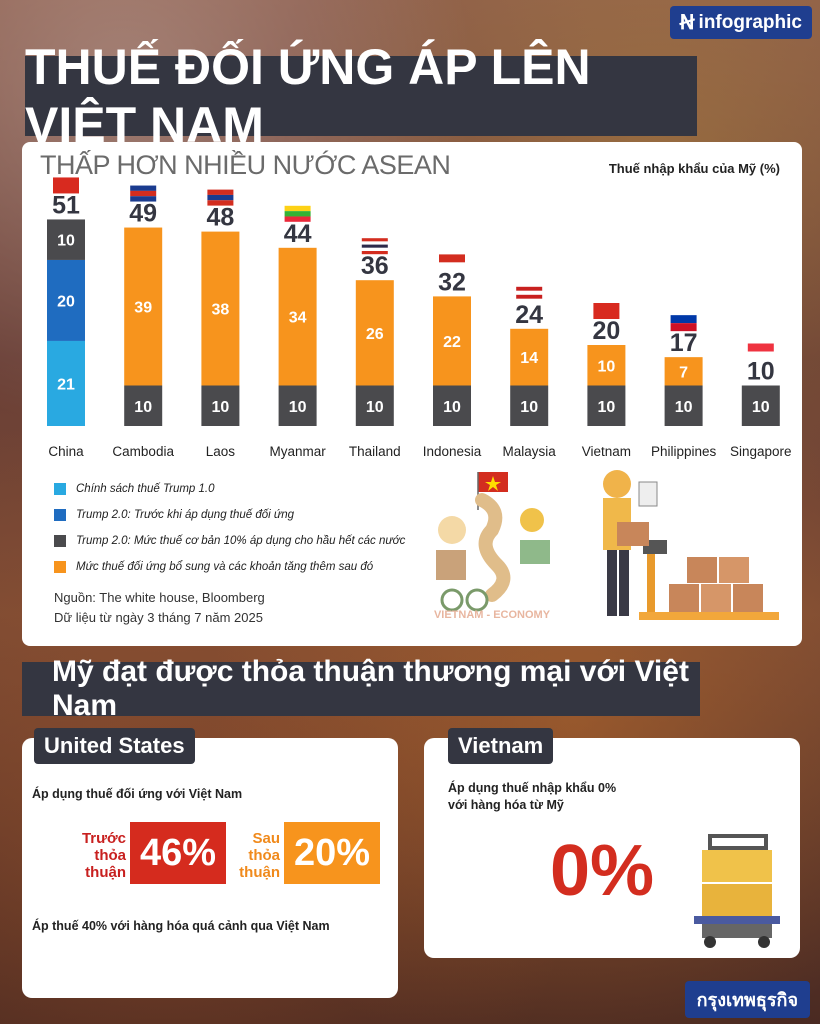 The height and width of the screenshot is (1024, 820). Describe the element at coordinates (266, 838) in the screenshot. I see `after-caption-line: Sau` at that location.